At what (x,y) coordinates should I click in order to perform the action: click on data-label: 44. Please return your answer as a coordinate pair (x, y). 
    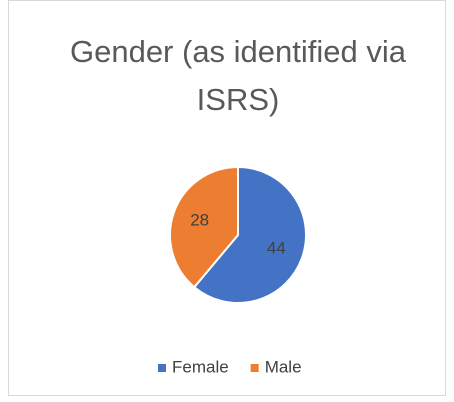
    Looking at the image, I should click on (276, 247).